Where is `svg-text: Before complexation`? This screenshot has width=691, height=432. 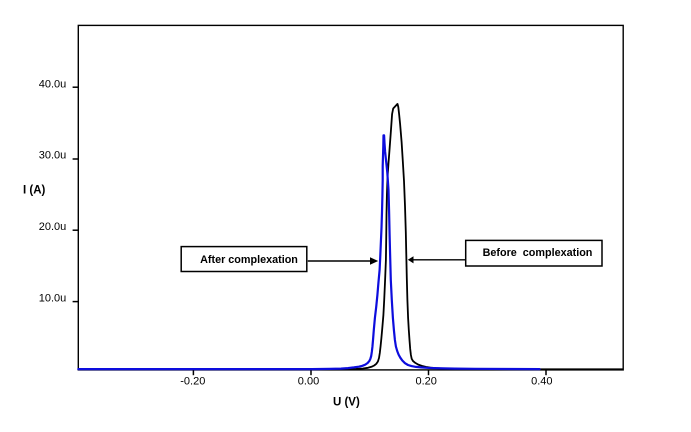
svg-text: Before complexation is located at coordinates (538, 253).